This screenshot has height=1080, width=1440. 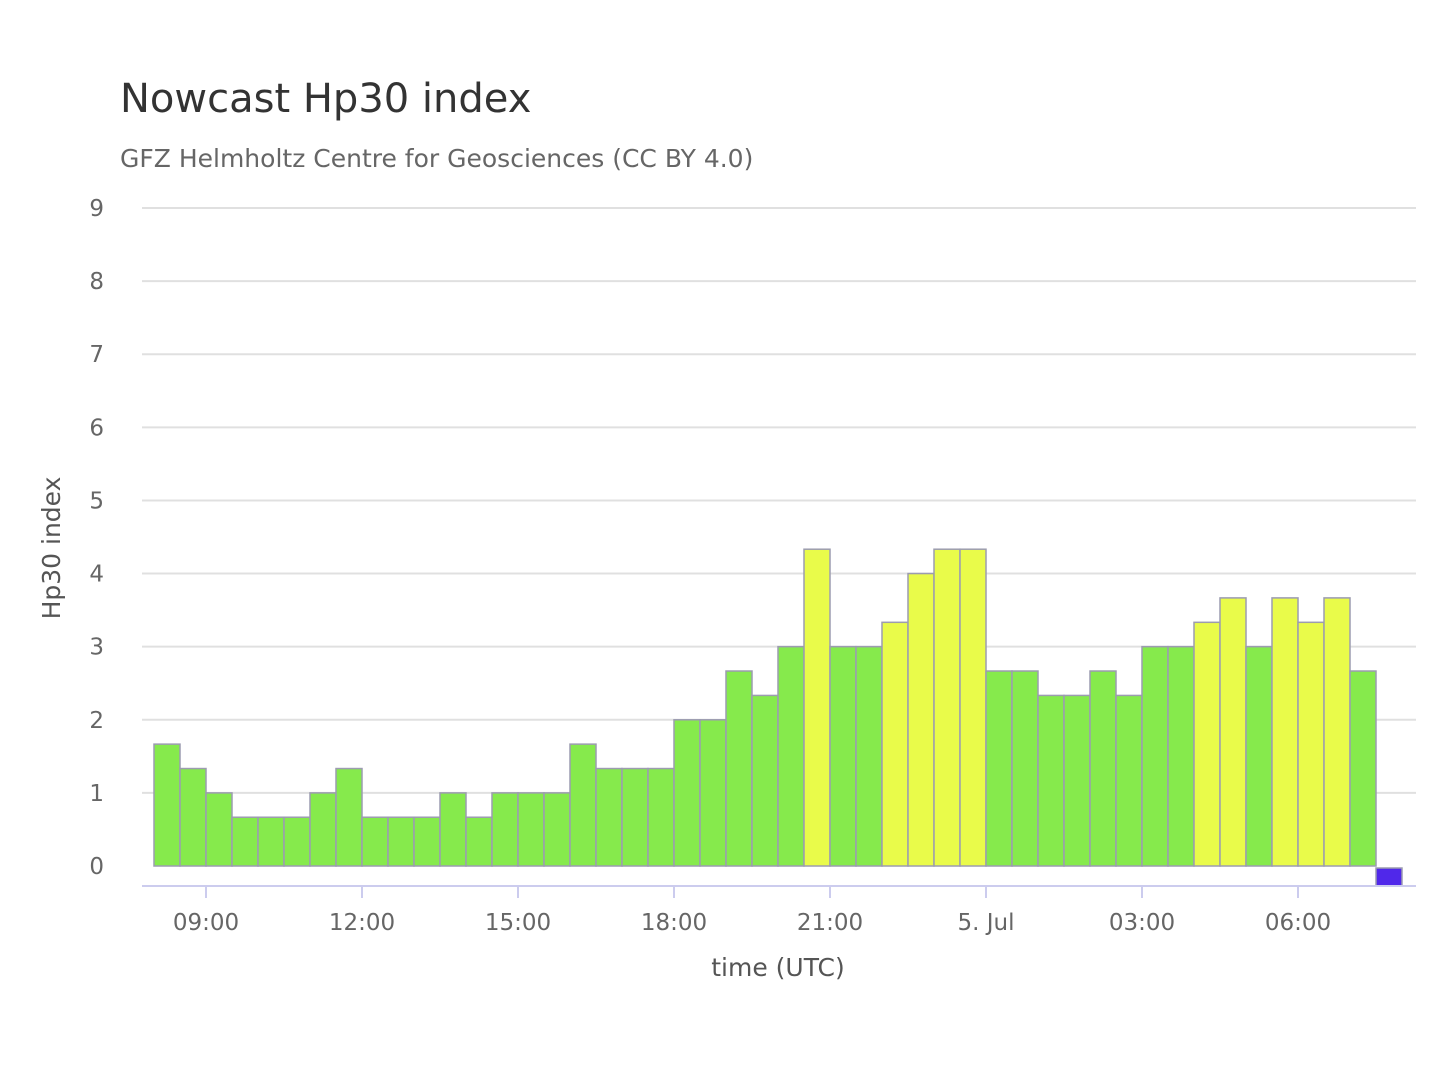 What do you see at coordinates (96, 575) in the screenshot?
I see `y-tick-label: 4` at bounding box center [96, 575].